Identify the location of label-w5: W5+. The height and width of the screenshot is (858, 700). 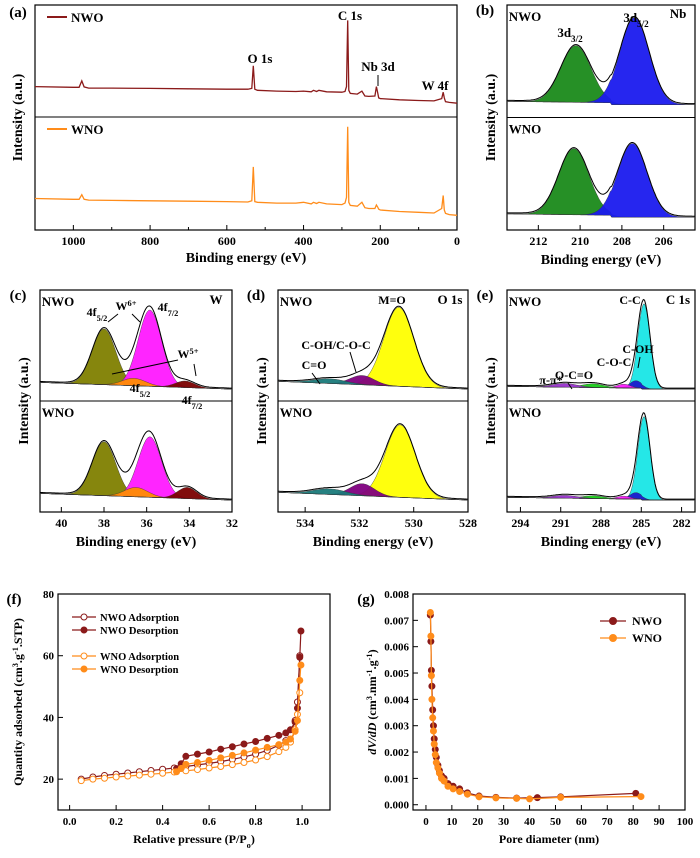
(188, 354).